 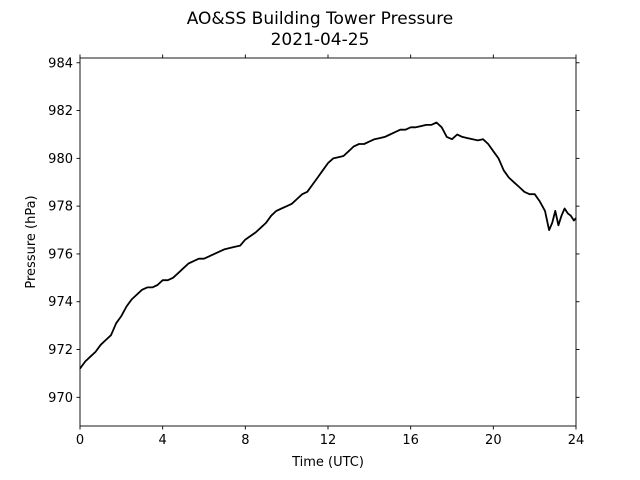 I want to click on y-tick-label: 972, so click(x=60, y=350).